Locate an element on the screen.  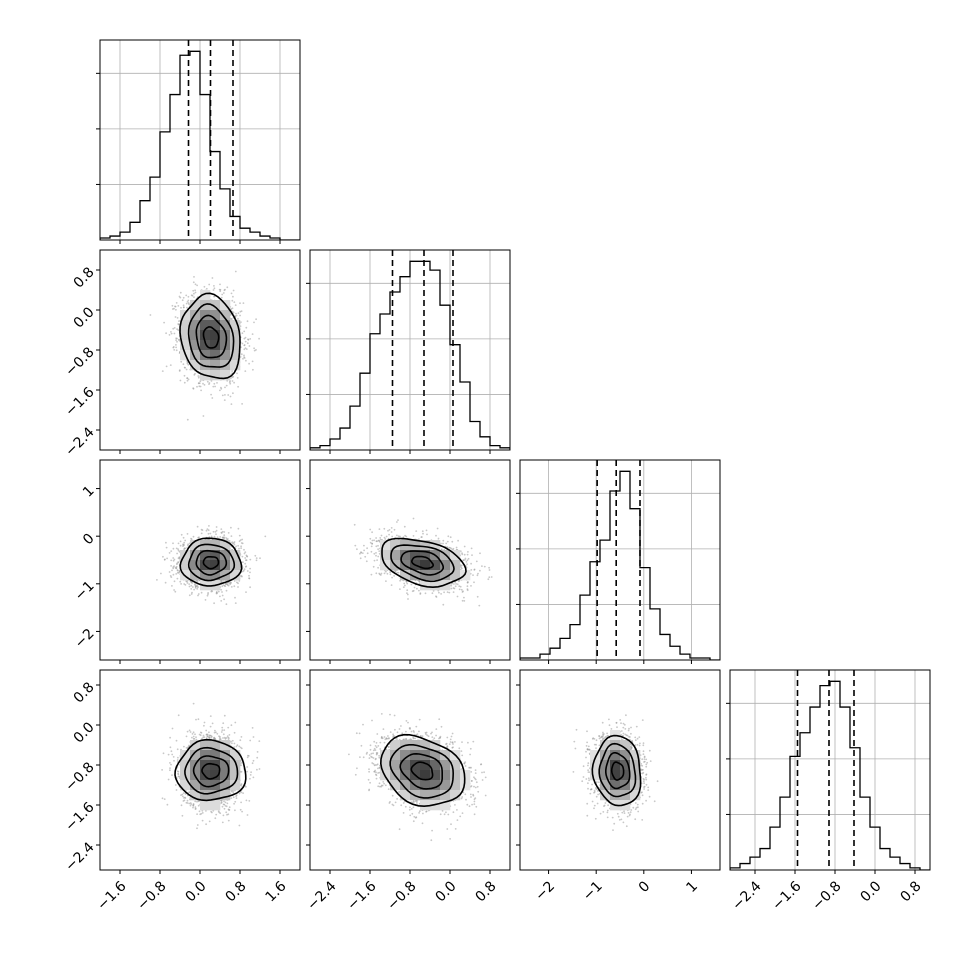
x-tick-label: −1.6 is located at coordinates (786, 895).